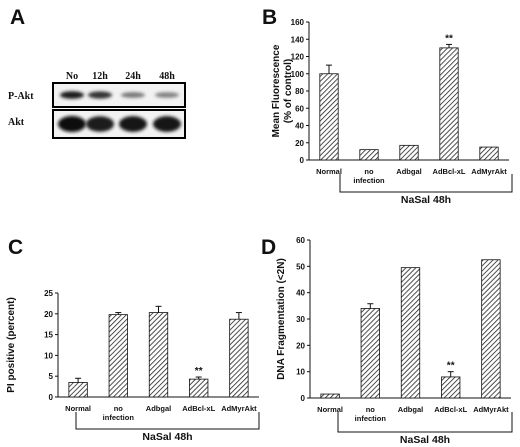 This screenshot has width=520, height=447. I want to click on y-tick-label: 160, so click(298, 22).